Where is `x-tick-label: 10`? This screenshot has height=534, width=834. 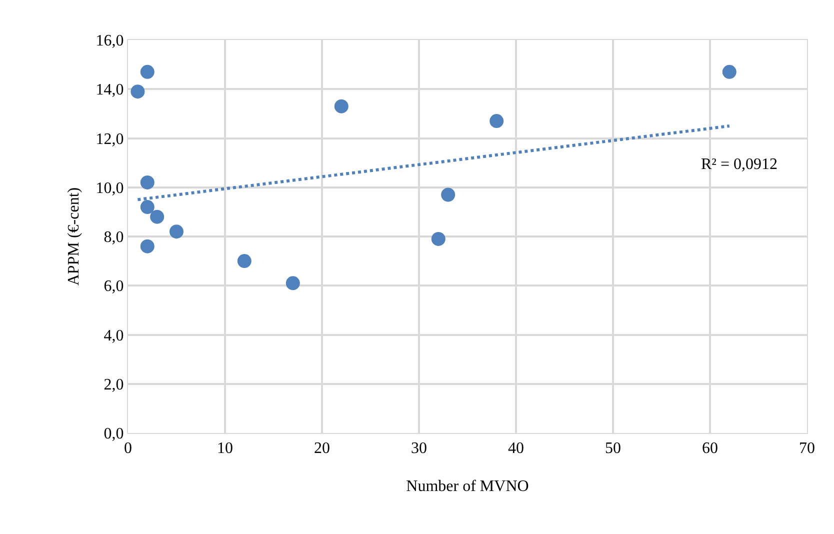
x-tick-label: 10 is located at coordinates (225, 449).